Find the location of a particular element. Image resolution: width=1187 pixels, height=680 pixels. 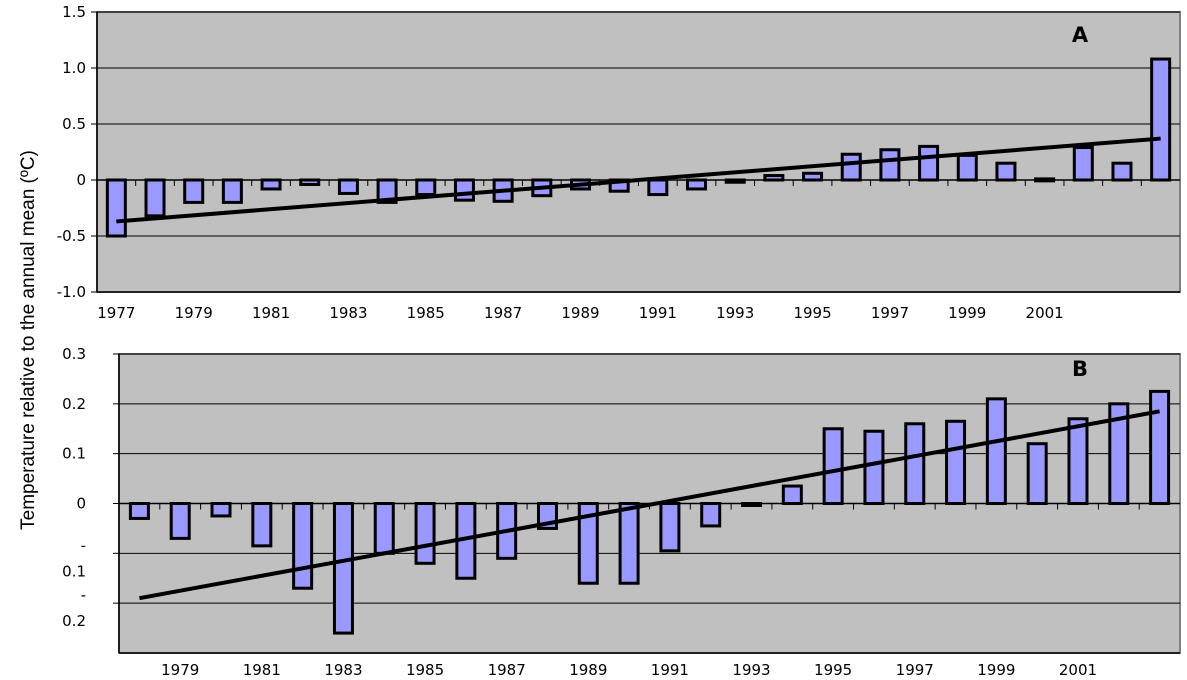

panel-label: A is located at coordinates (1080, 35).